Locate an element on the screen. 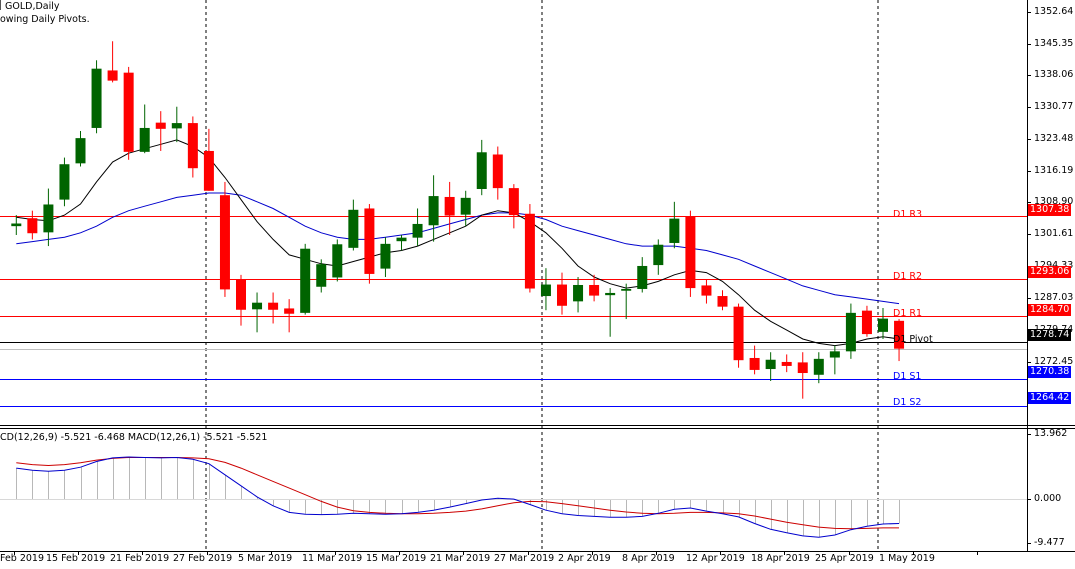  pivot-label-s2: D1 S2 is located at coordinates (907, 402).